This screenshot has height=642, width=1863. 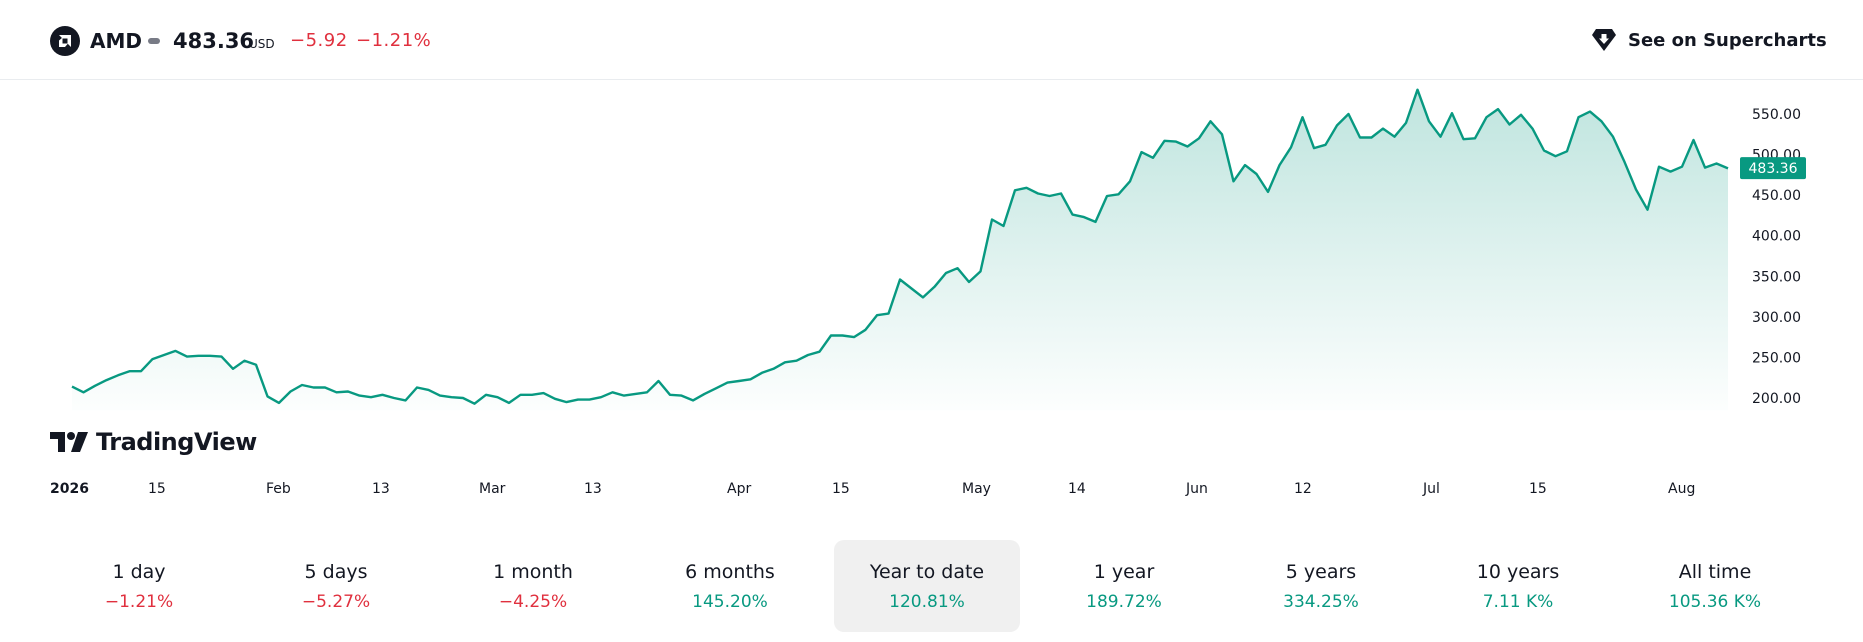 What do you see at coordinates (1715, 572) in the screenshot?
I see `period-label: All time` at bounding box center [1715, 572].